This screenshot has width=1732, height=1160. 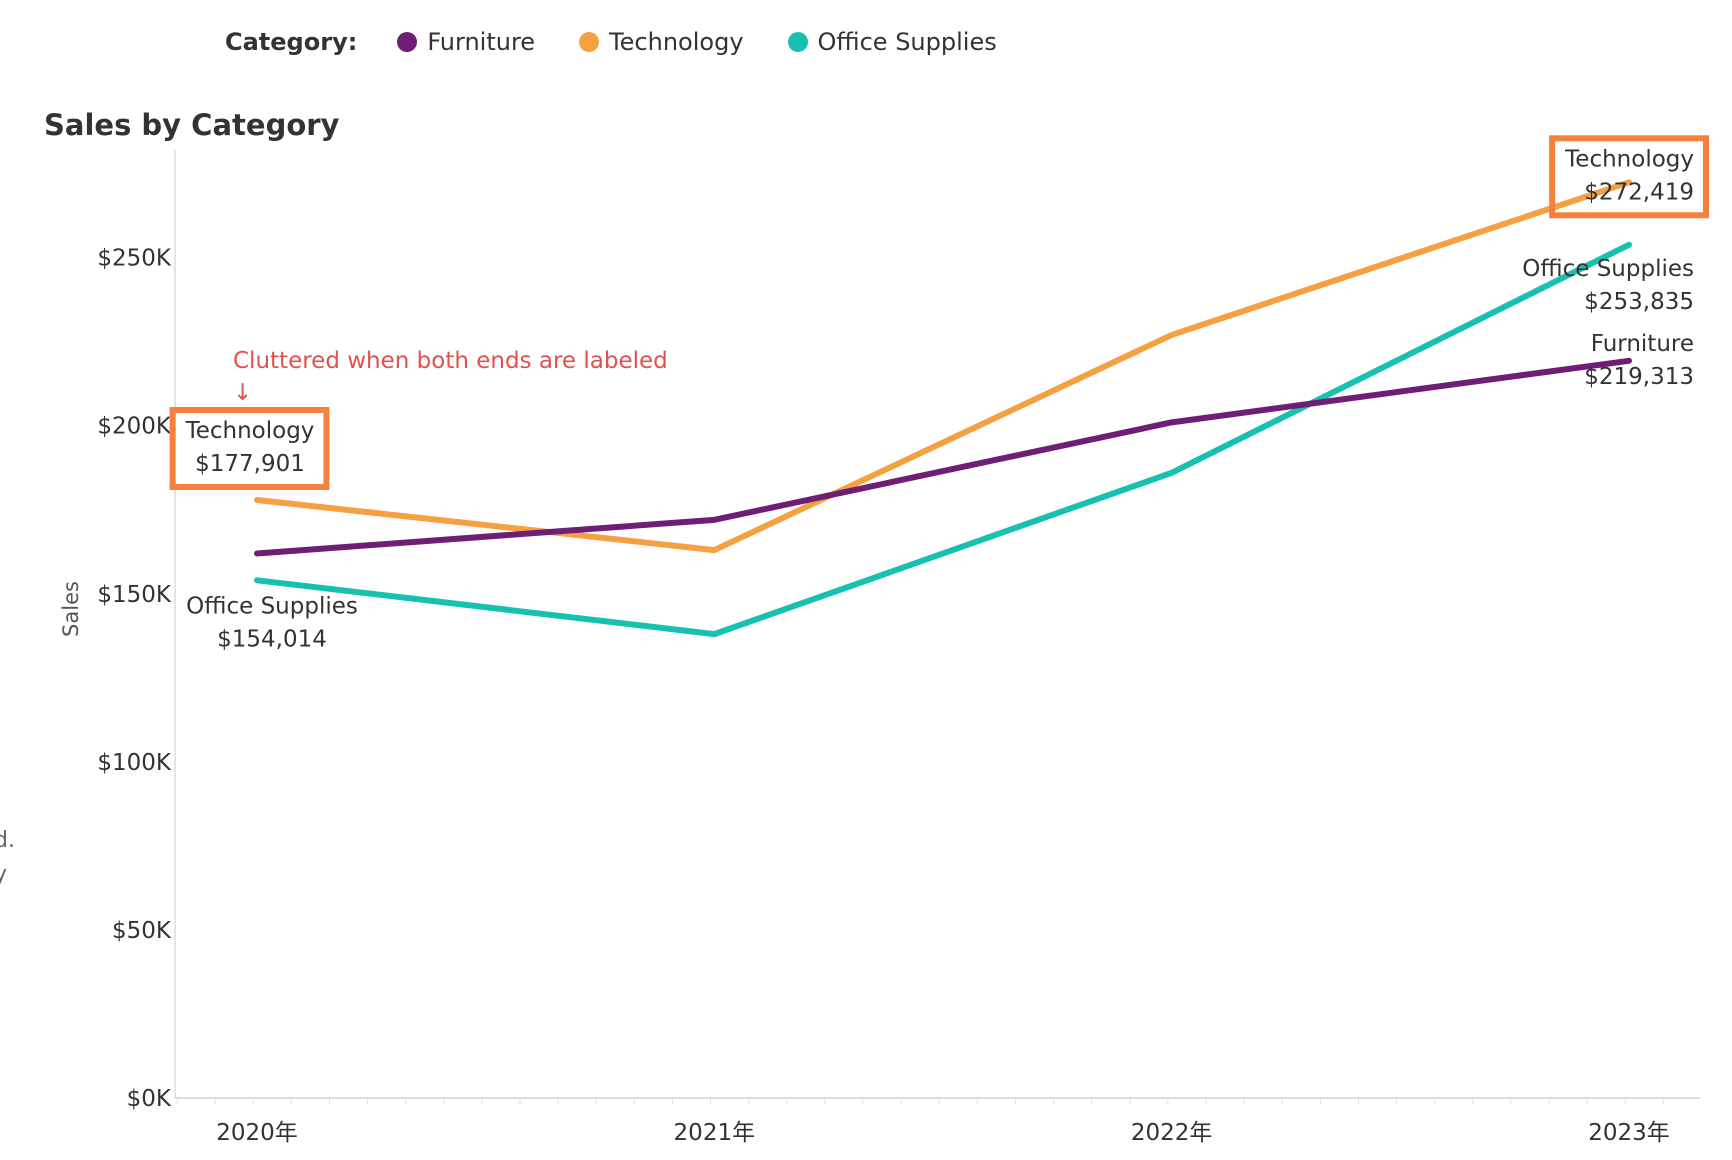 I want to click on y-tick-label: $100K, so click(x=134, y=763).